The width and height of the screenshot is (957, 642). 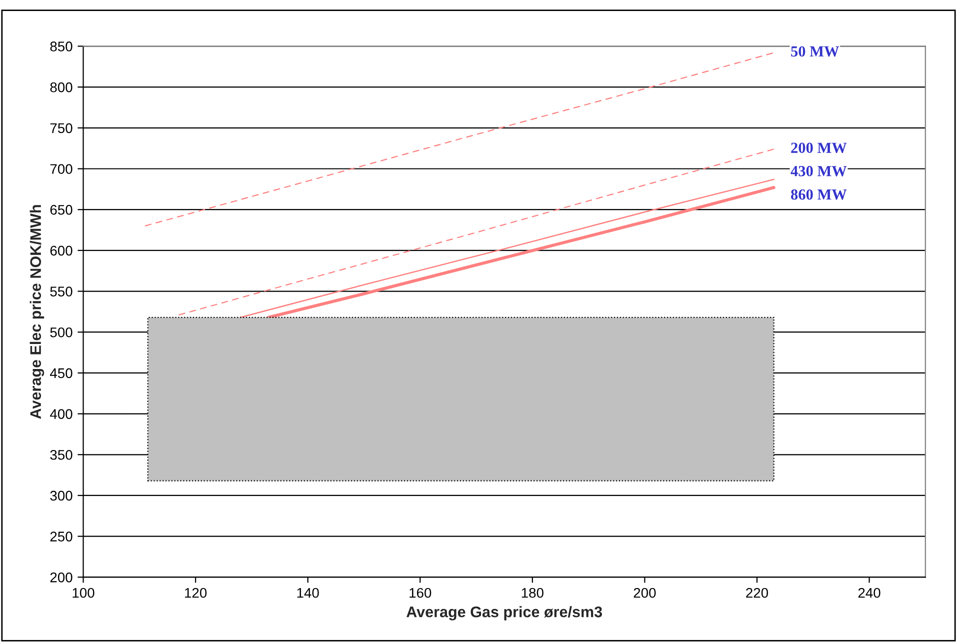 What do you see at coordinates (61, 47) in the screenshot?
I see `y-tick-label: 850` at bounding box center [61, 47].